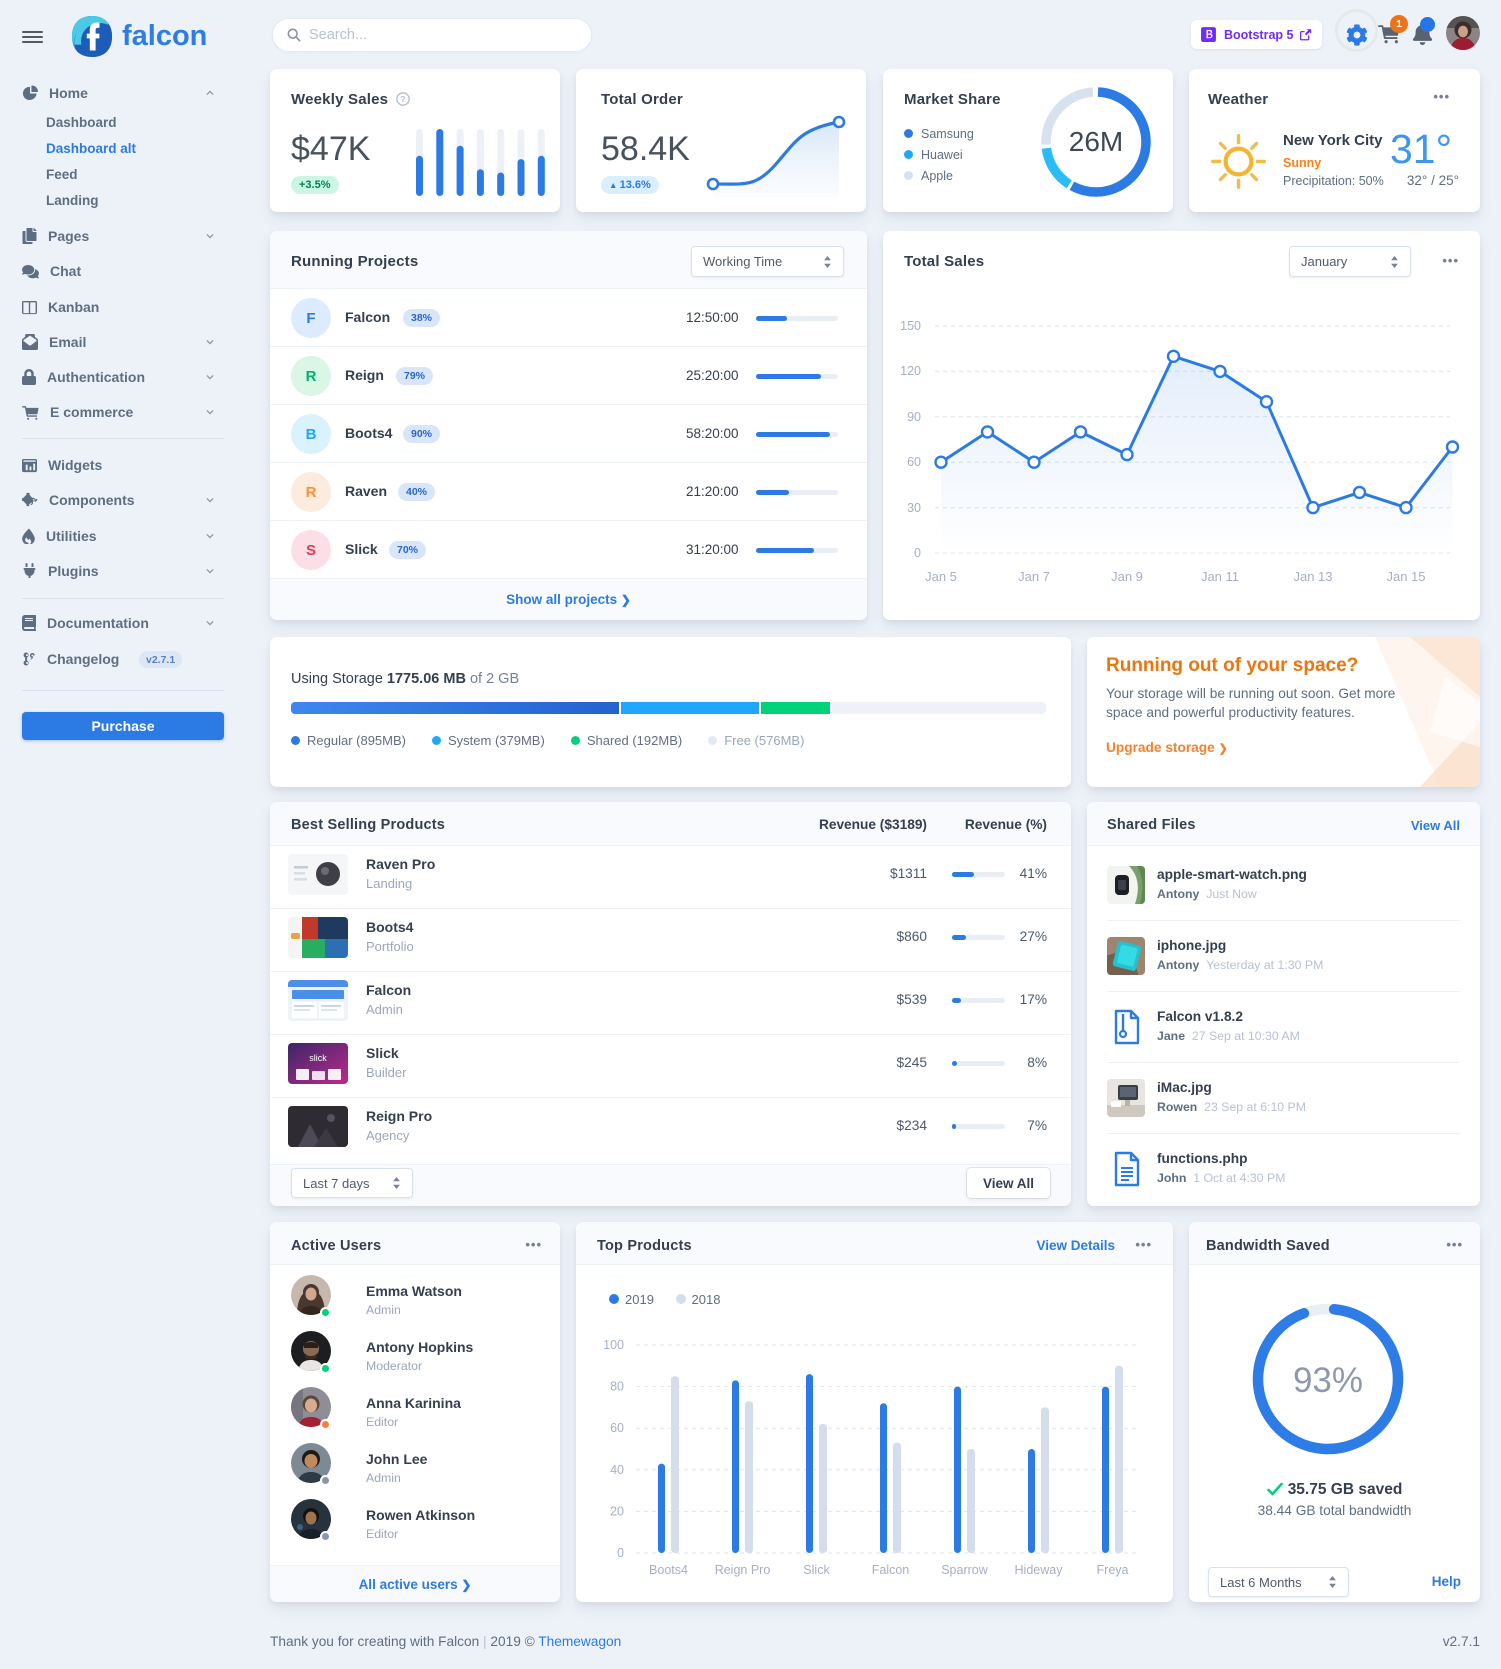  What do you see at coordinates (743, 1570) in the screenshot?
I see `svg-text: Reign Pro` at bounding box center [743, 1570].